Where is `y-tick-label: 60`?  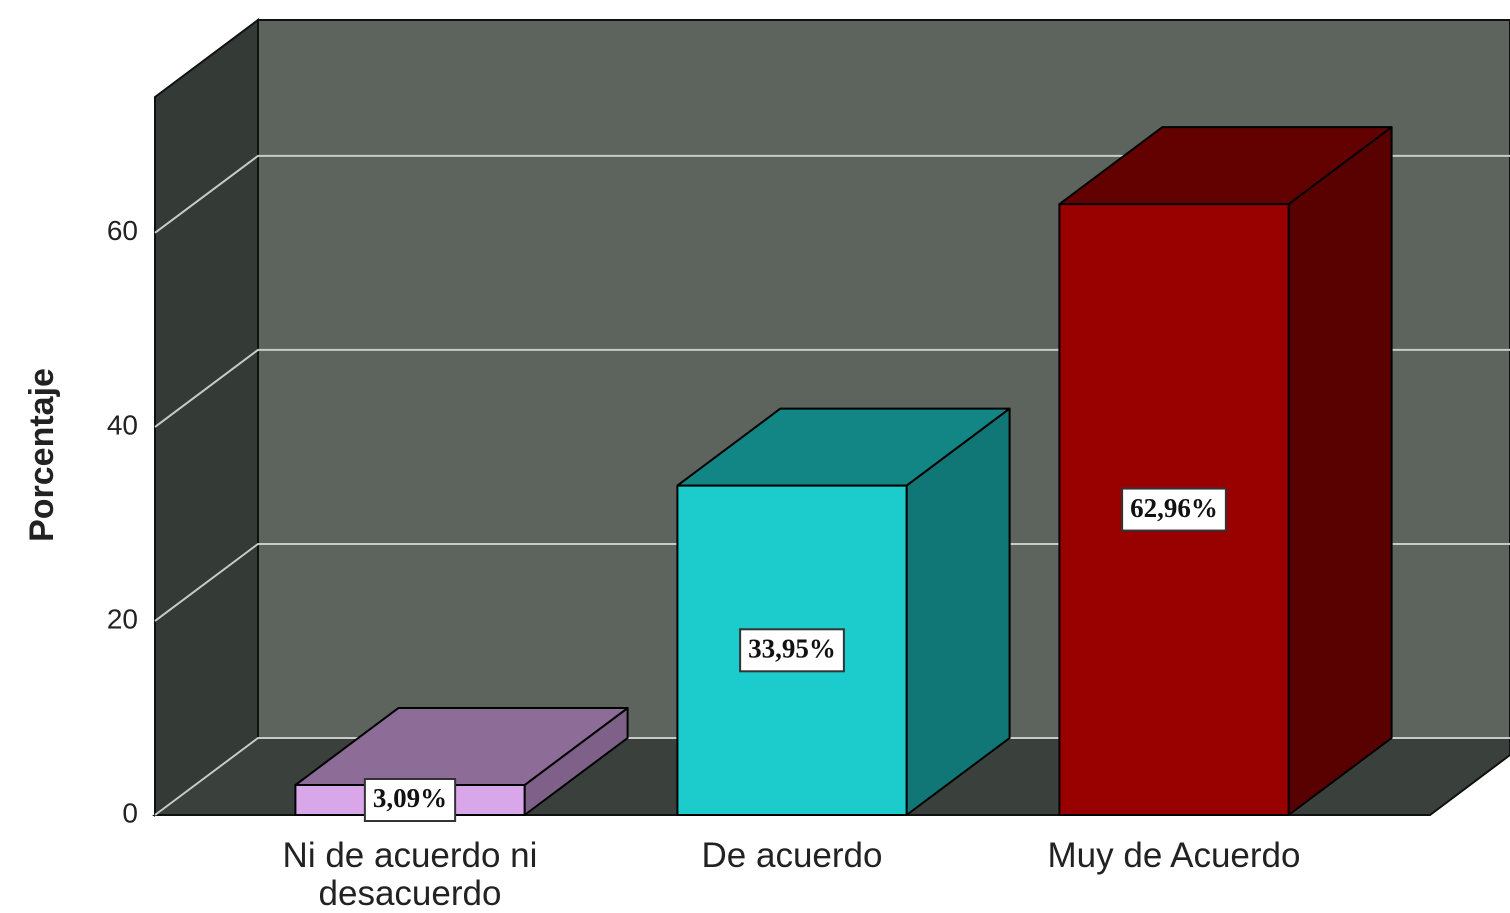
y-tick-label: 60 is located at coordinates (122, 230).